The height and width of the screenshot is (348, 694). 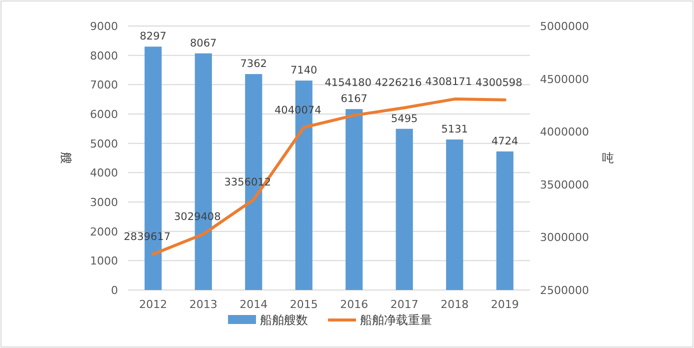 I want to click on y2-tick-label: 2500000, so click(x=564, y=290).